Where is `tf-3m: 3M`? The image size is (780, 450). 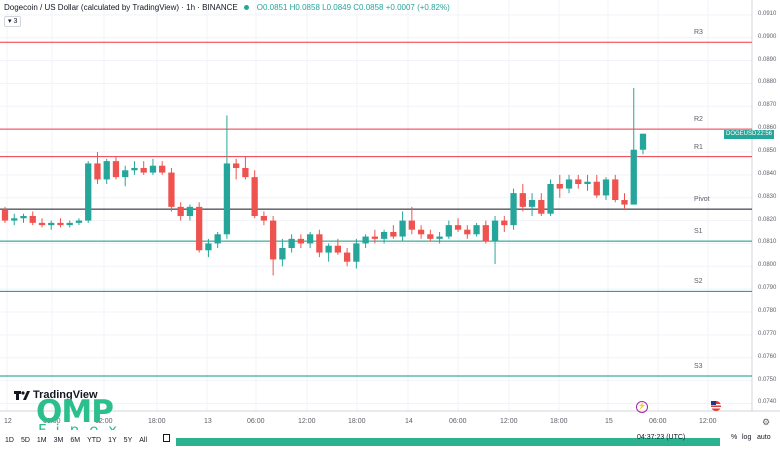
tf-3m: 3M is located at coordinates (58, 440).